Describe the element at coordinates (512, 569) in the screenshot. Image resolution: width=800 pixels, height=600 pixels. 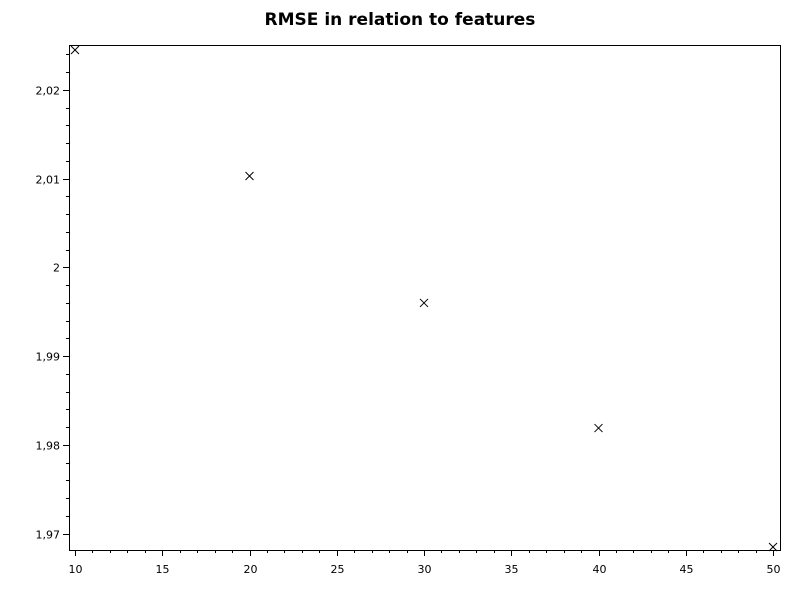
I see `x-tick-label: 35` at that location.